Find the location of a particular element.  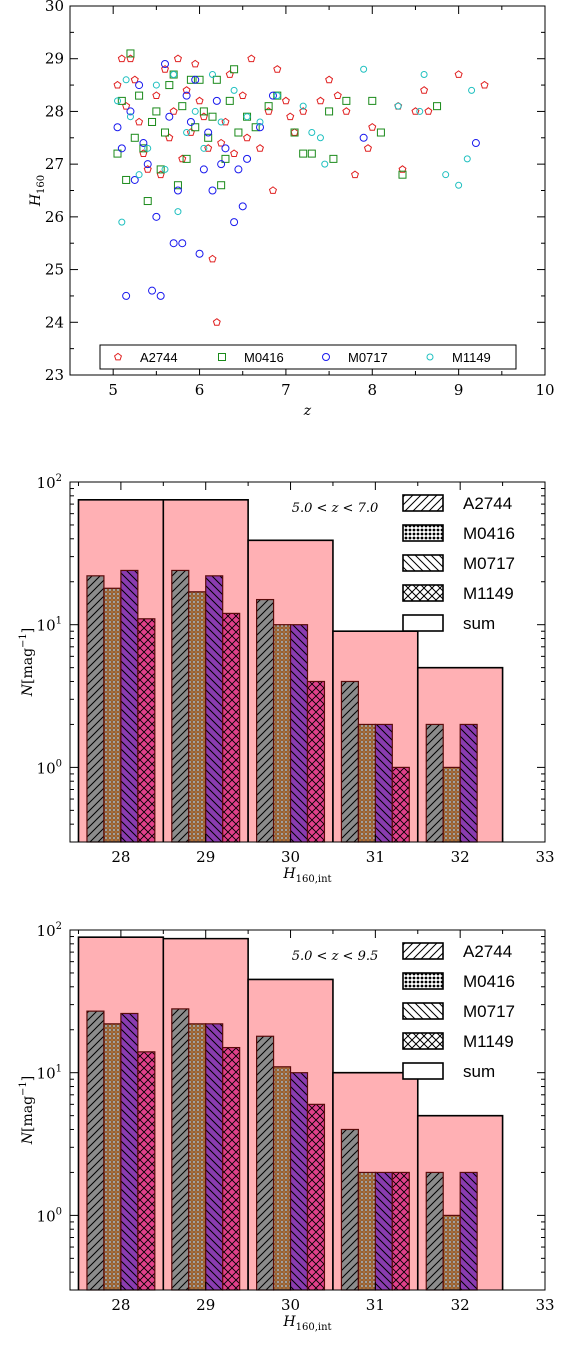

series-m0717 is located at coordinates (299, 706).